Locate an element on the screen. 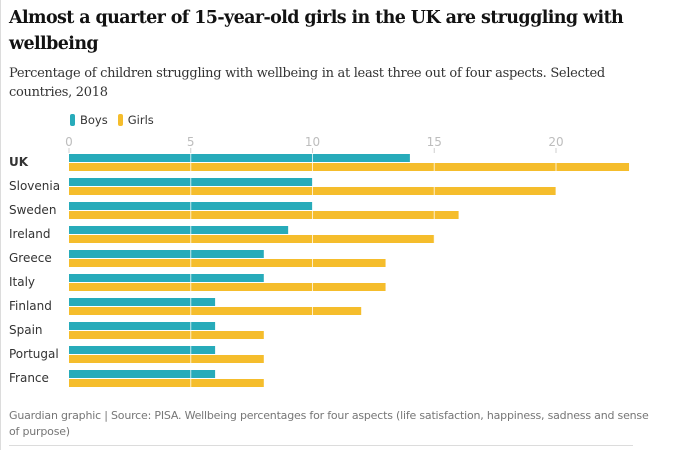  category-label: Italy is located at coordinates (22, 282).